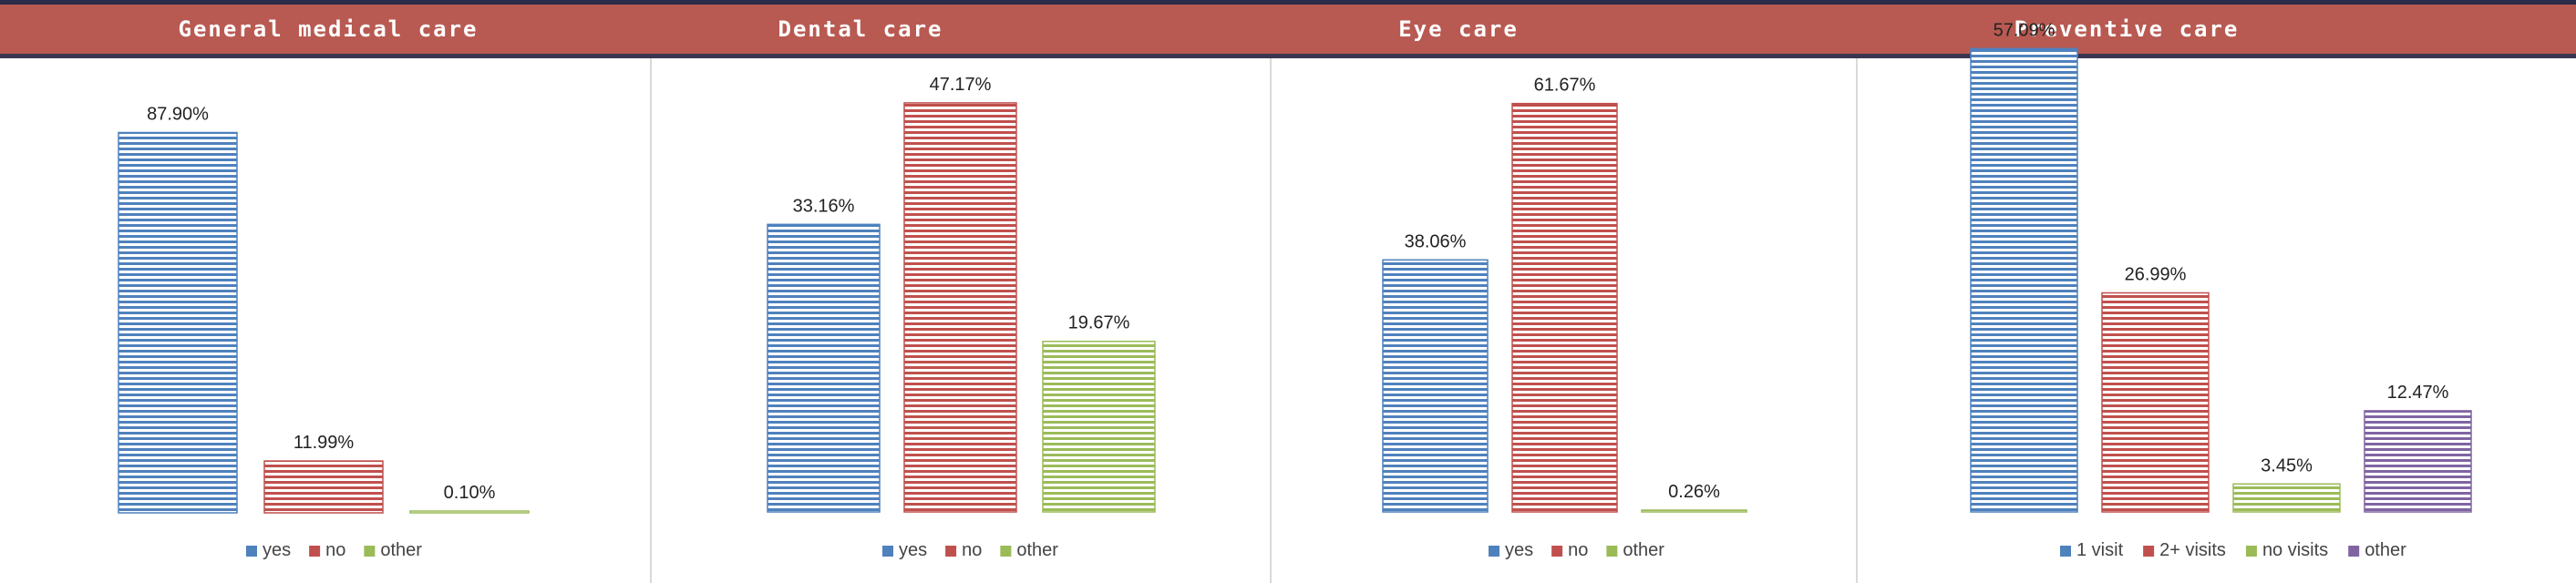 The width and height of the screenshot is (2576, 583). I want to click on data-label-2-visits: 26.99%, so click(2156, 275).